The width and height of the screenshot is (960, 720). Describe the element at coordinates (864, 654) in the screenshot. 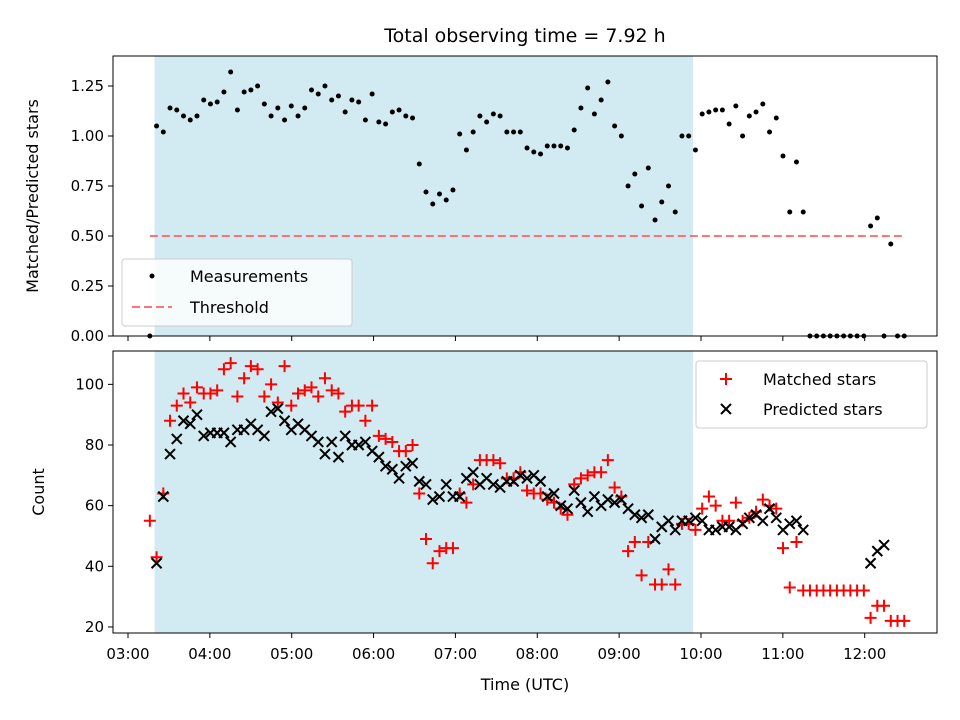

I see `x-tick-label: 12:00` at that location.